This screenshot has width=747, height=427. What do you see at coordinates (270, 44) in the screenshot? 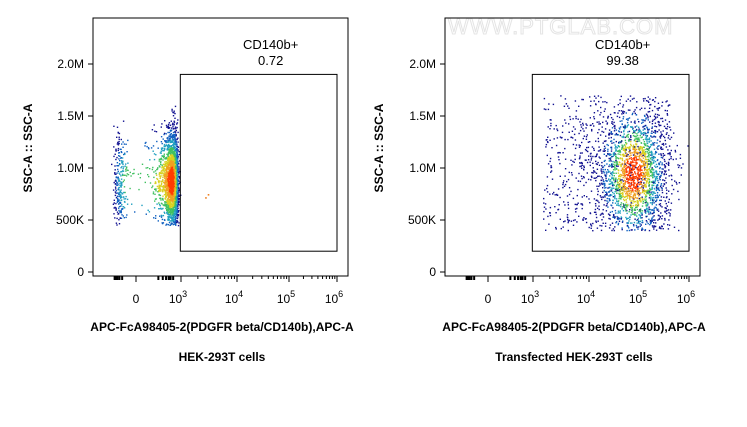
I see `gate-label: CD140b+` at bounding box center [270, 44].